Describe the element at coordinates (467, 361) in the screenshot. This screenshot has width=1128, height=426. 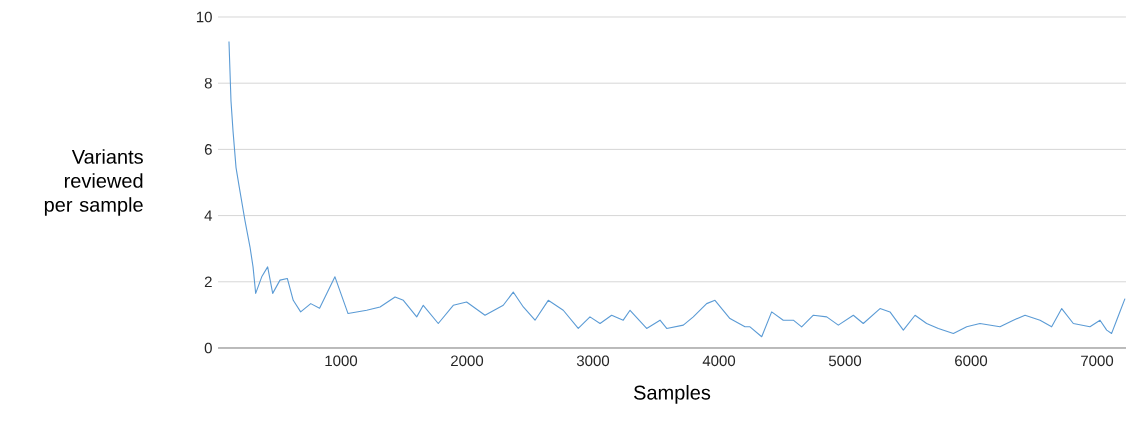
I see `x-tick-label: 2000` at that location.